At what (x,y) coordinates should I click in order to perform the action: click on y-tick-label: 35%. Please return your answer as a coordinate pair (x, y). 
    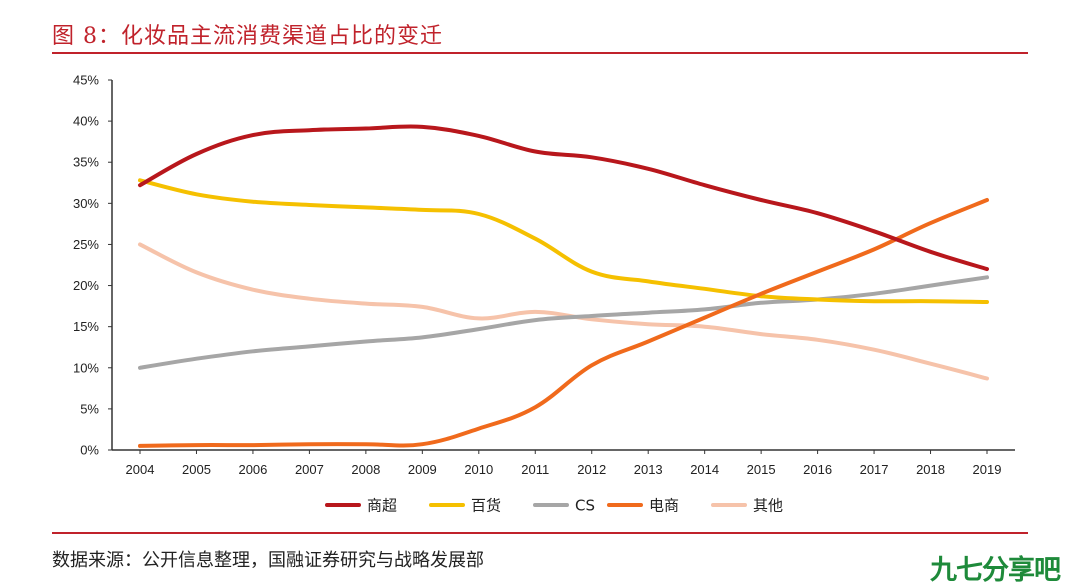
    Looking at the image, I should click on (86, 162).